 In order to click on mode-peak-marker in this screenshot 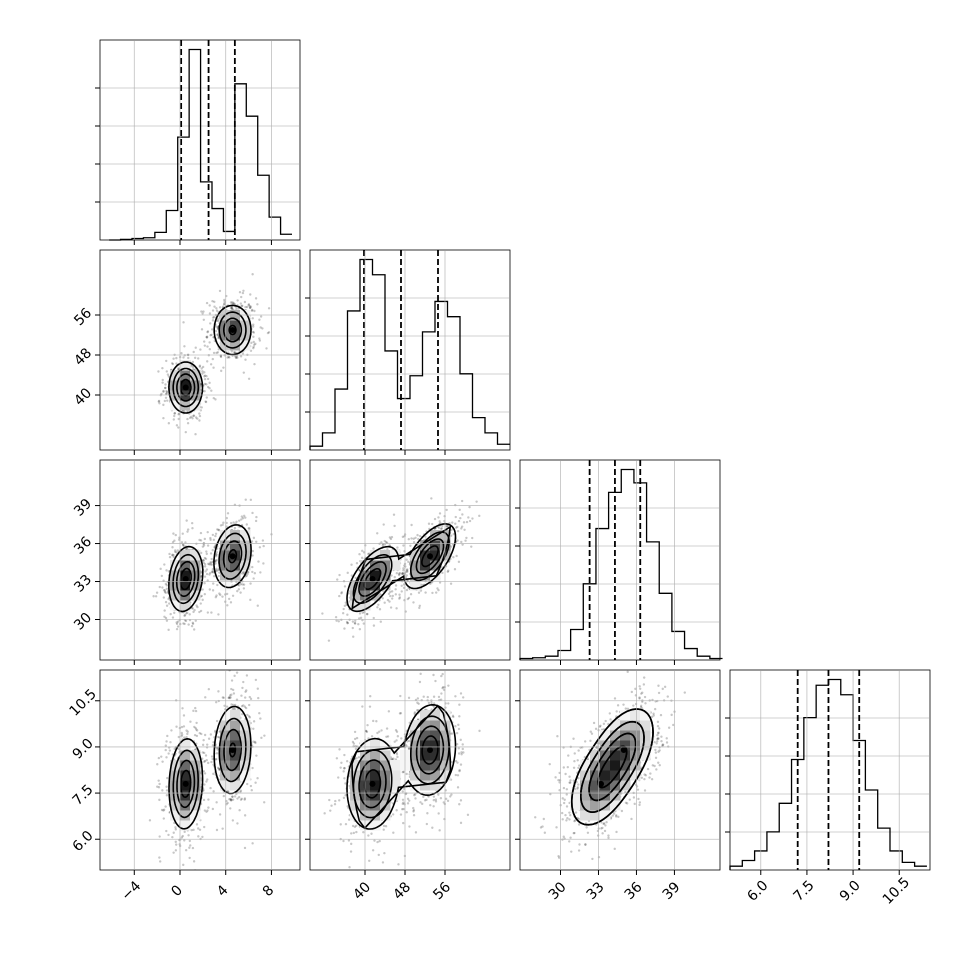, I will do `click(430, 750)`.